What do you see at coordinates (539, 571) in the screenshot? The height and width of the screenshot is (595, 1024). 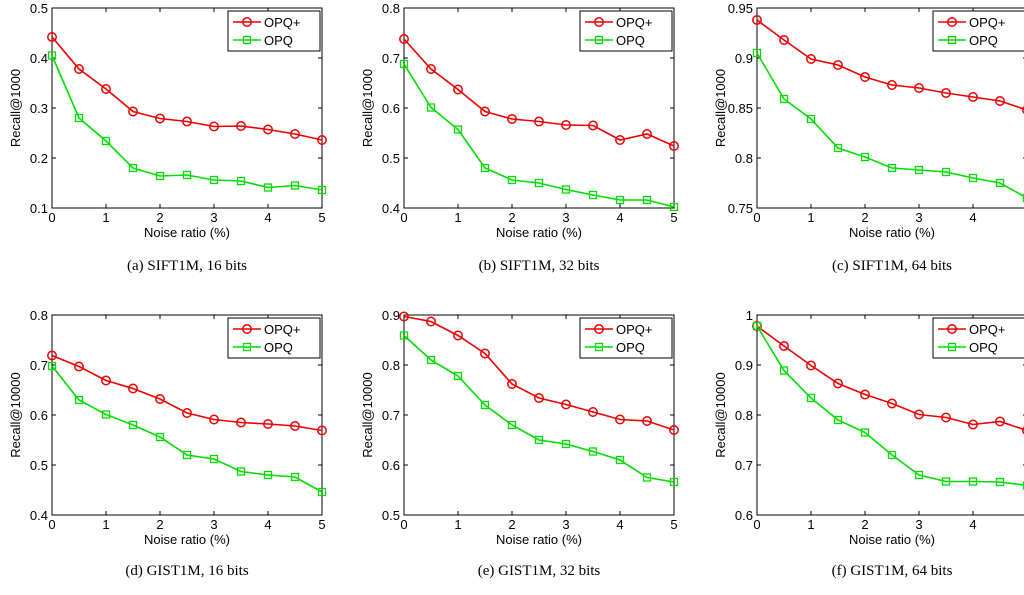 I see `chart-4-caption: (e) GIST1M, 32 bits` at bounding box center [539, 571].